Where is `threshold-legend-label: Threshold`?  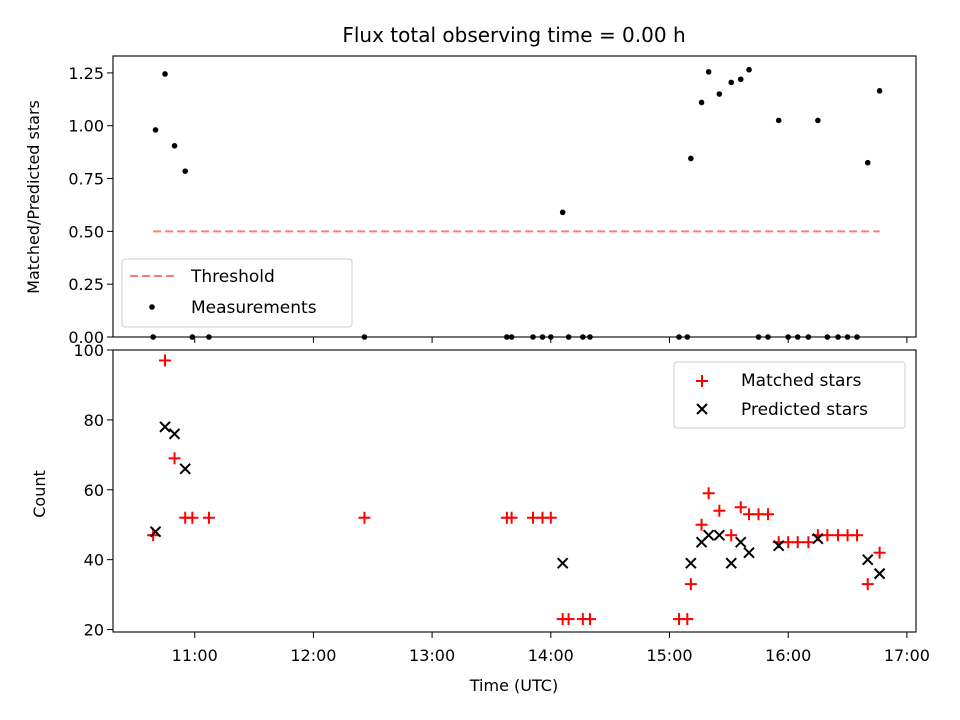 threshold-legend-label: Threshold is located at coordinates (232, 277).